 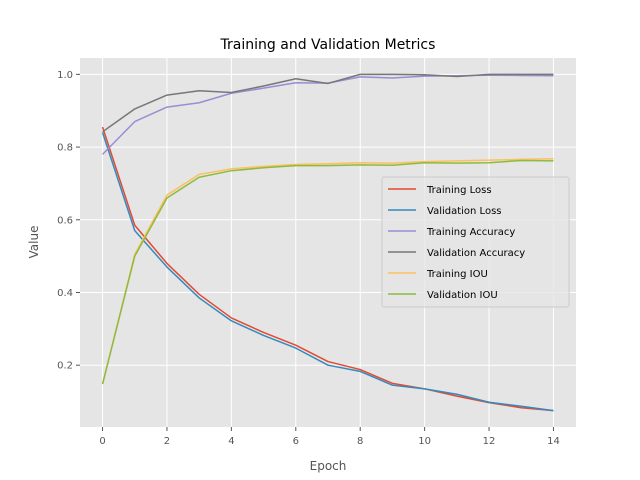 What do you see at coordinates (476, 253) in the screenshot?
I see `legend-label-validation-accuracy: Validation Accuracy` at bounding box center [476, 253].